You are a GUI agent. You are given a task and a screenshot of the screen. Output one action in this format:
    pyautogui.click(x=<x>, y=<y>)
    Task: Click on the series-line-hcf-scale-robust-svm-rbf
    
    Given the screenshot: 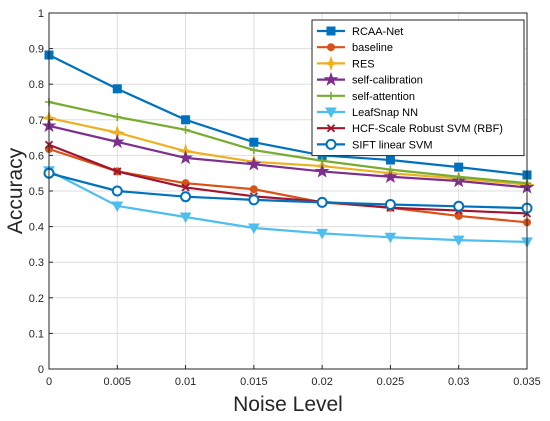 What is the action you would take?
    pyautogui.click(x=288, y=179)
    